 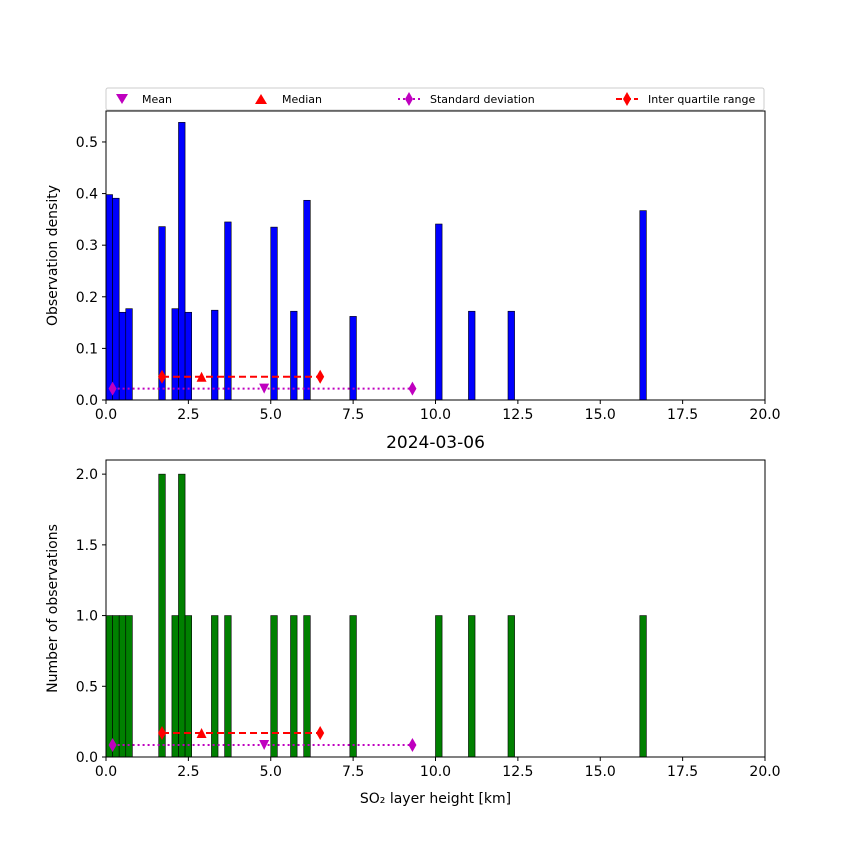 What do you see at coordinates (87, 475) in the screenshot?
I see `count-y-tick-label: 2.0` at bounding box center [87, 475].